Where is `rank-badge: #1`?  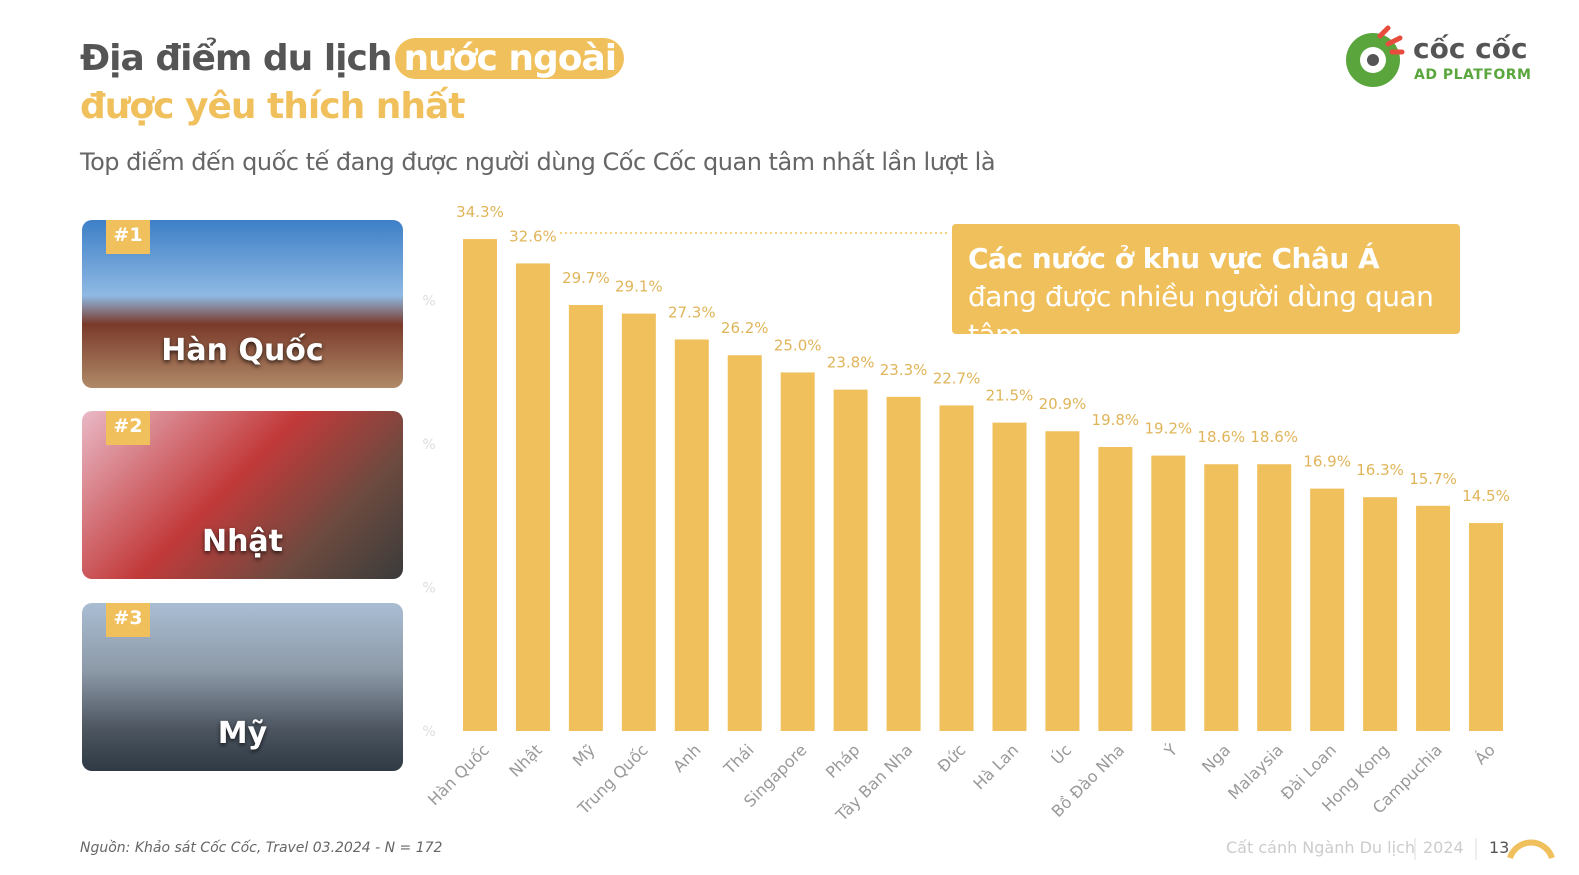
rank-badge: #1 is located at coordinates (128, 237).